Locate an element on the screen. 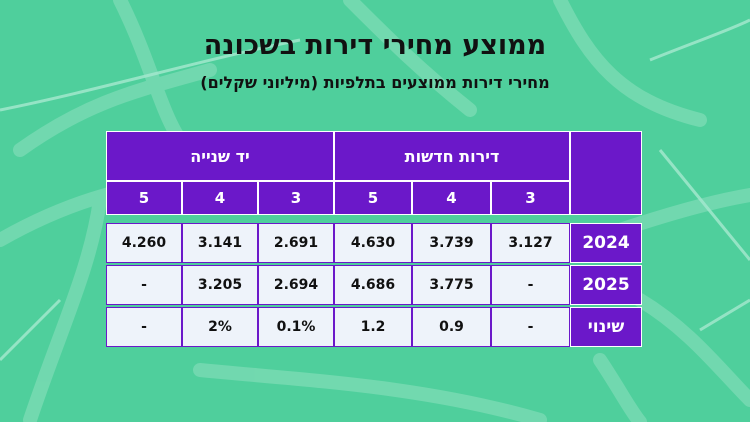 The image size is (750, 422). rooms-header-new-3: 3 is located at coordinates (530, 198).